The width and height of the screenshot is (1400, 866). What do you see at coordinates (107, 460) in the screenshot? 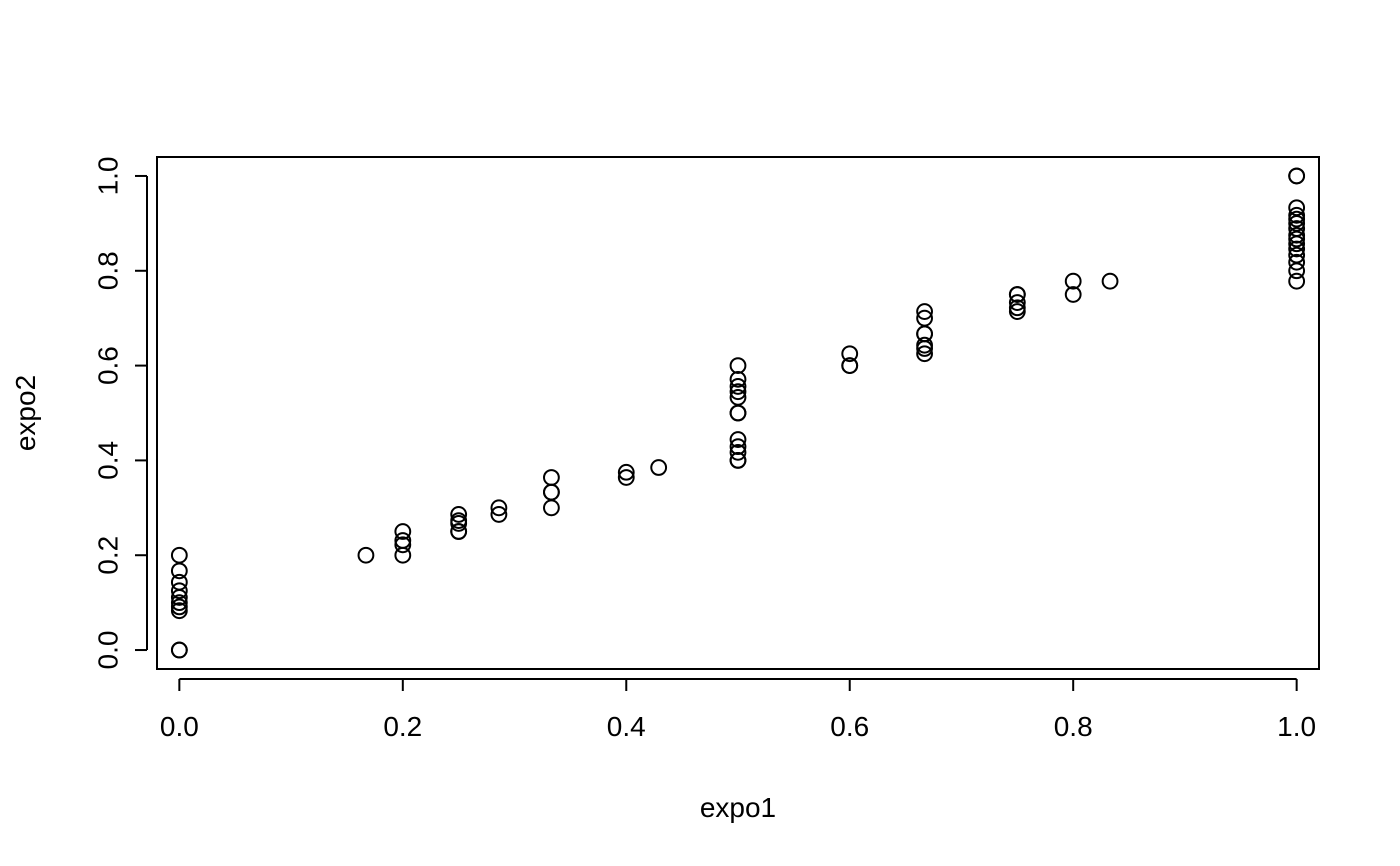
I see `y-tick-label: 0.4` at bounding box center [107, 460].